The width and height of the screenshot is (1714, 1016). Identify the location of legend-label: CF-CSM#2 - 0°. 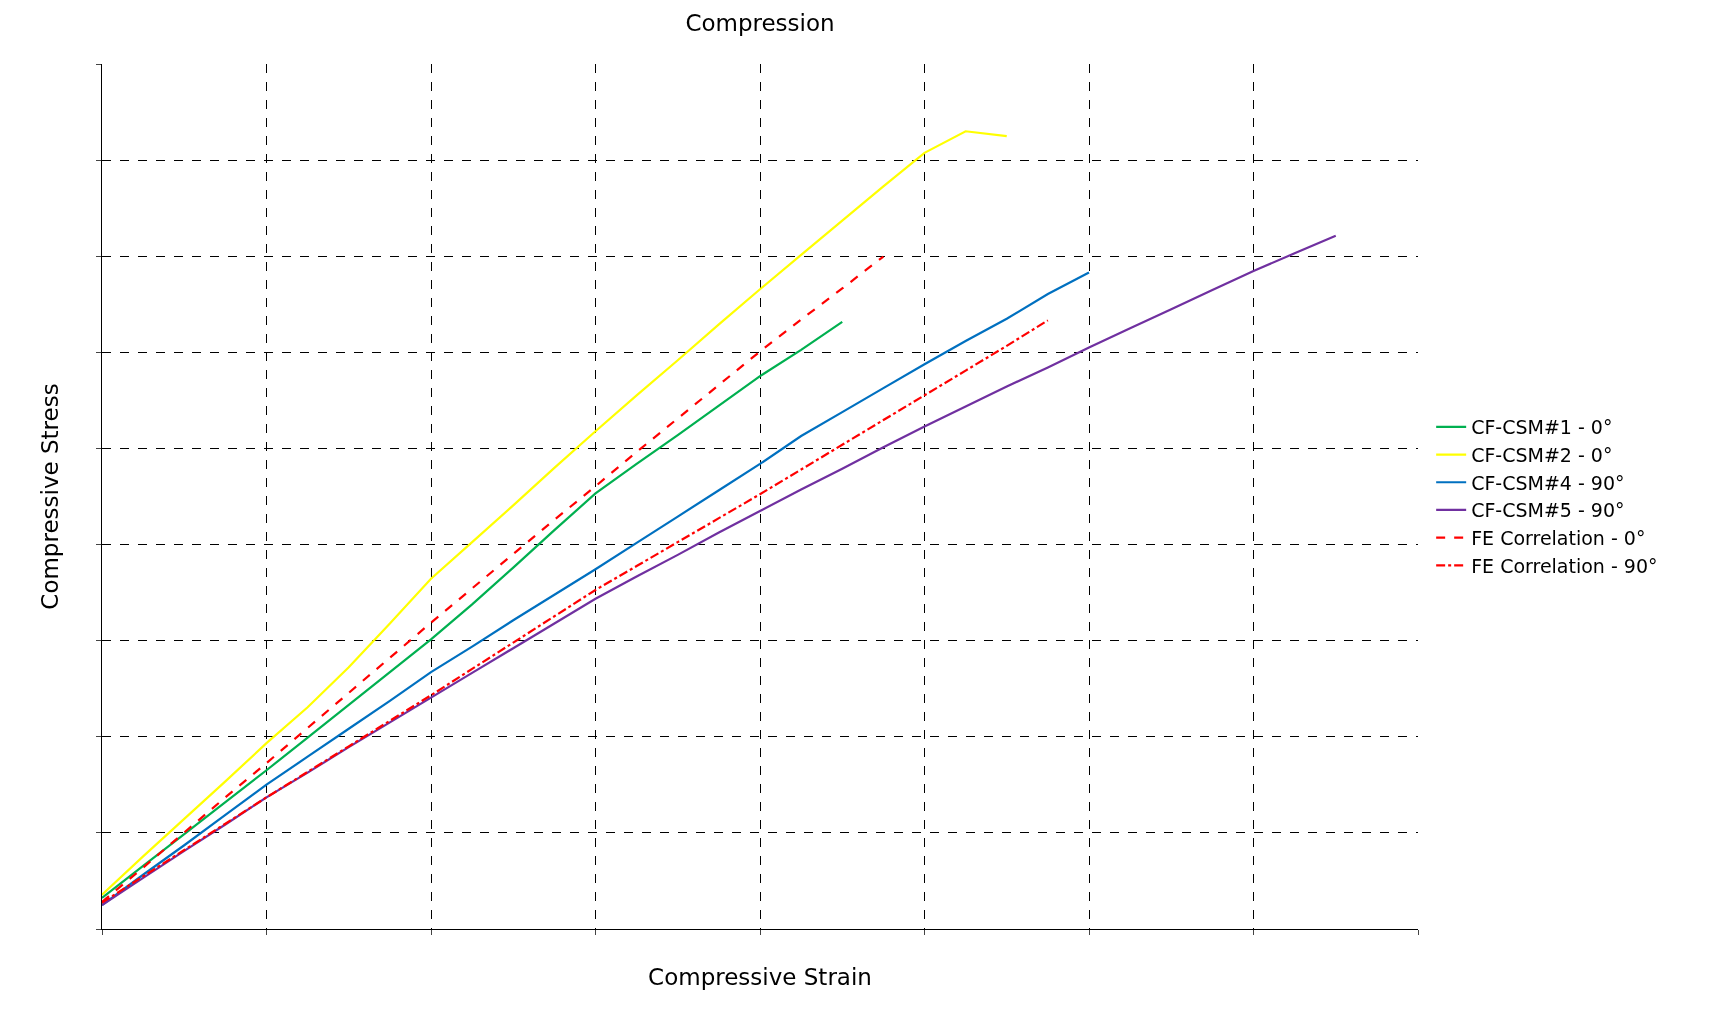
(1542, 454).